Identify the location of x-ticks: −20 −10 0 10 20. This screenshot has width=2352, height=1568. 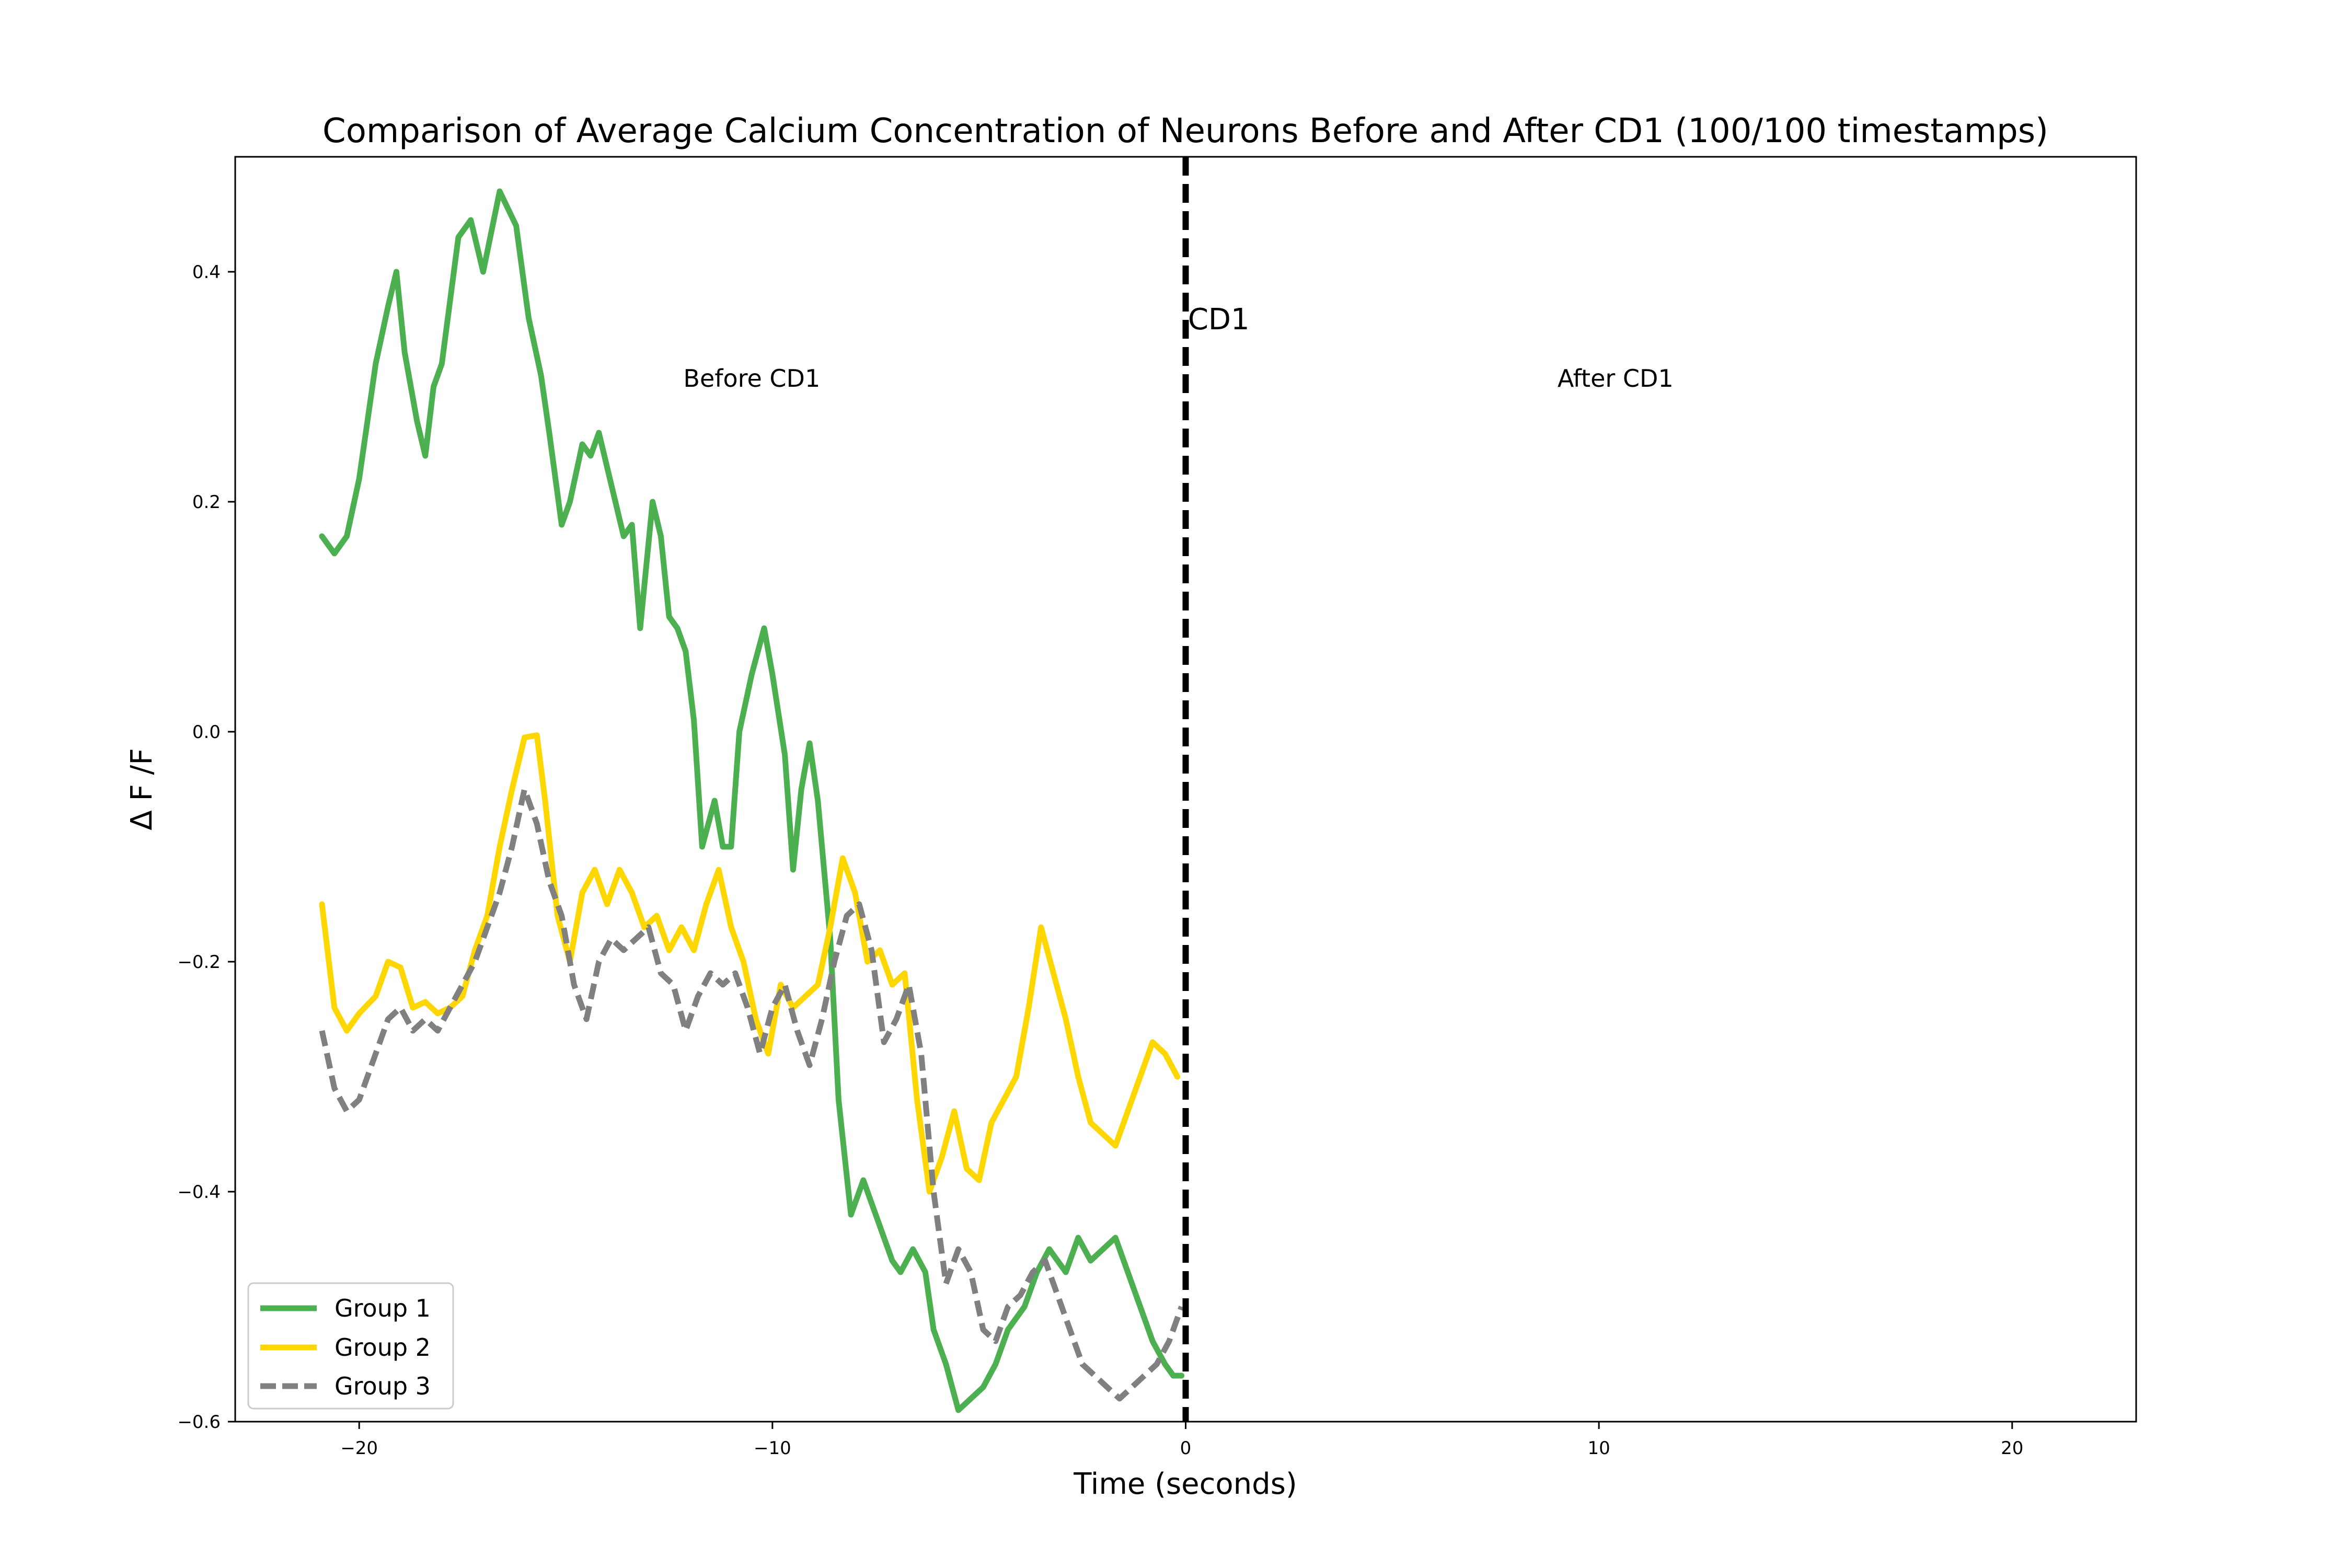
(1181, 1440).